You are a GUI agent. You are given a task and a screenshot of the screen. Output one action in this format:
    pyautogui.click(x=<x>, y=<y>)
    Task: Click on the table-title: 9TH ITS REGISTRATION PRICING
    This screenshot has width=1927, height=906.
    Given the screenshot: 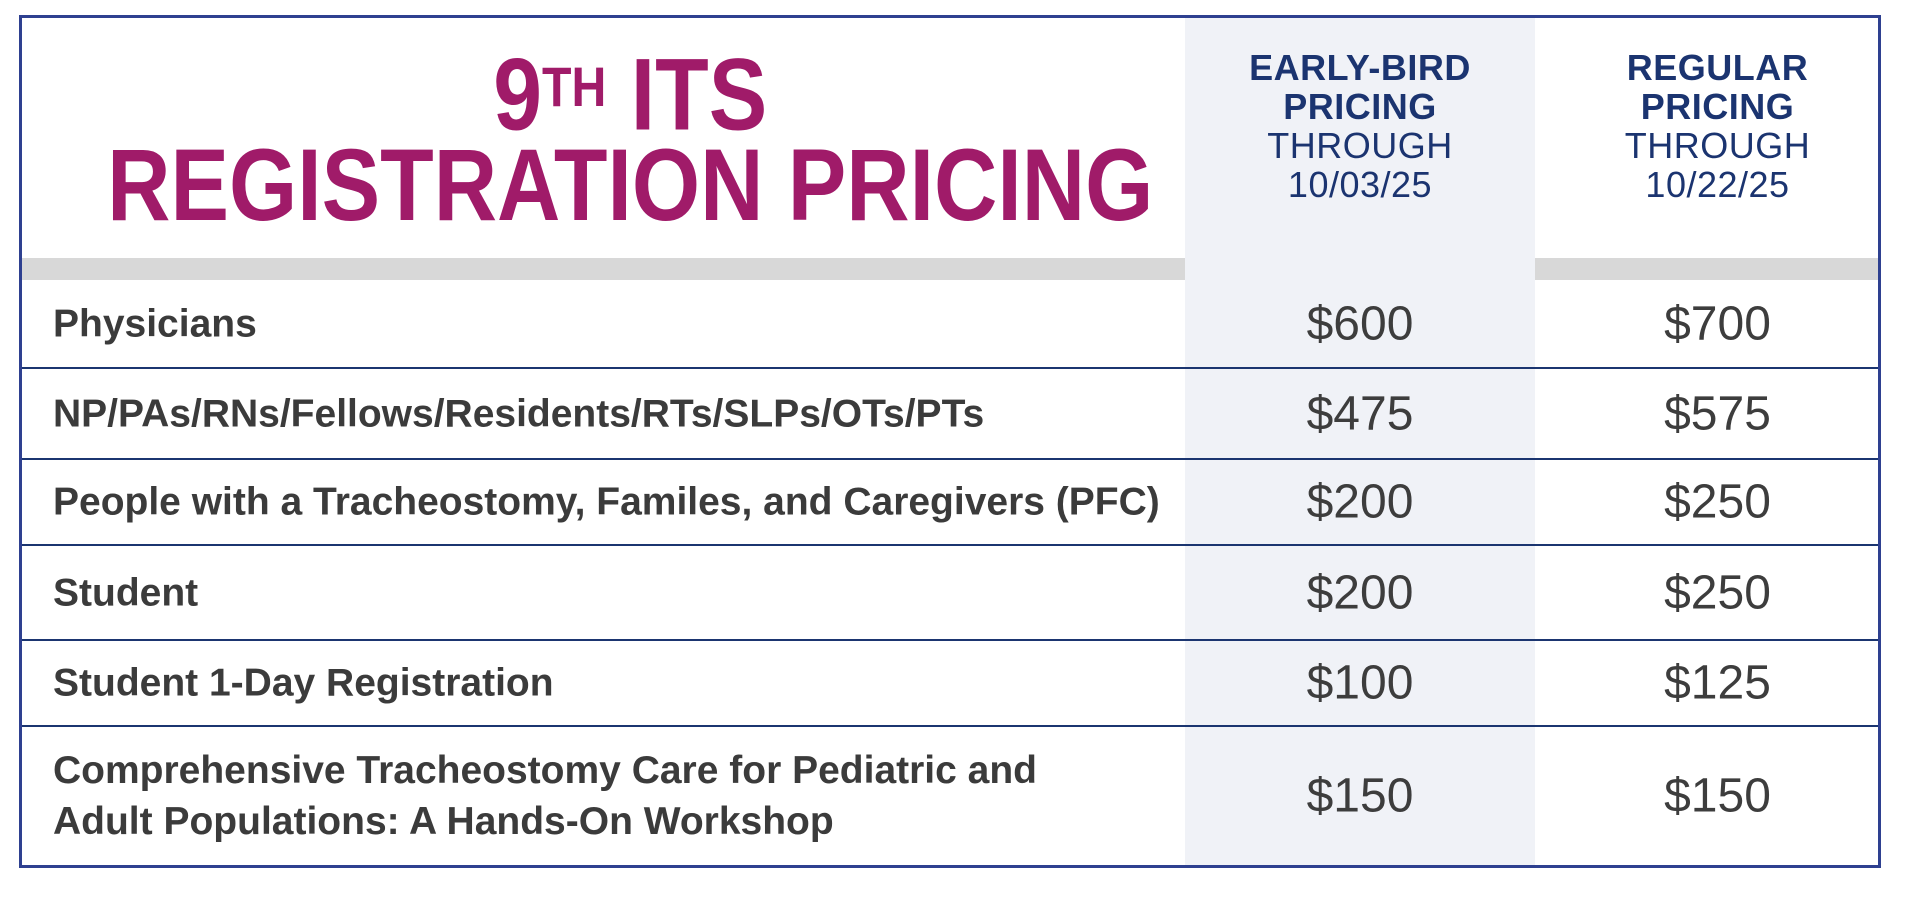 What is the action you would take?
    pyautogui.click(x=603, y=142)
    